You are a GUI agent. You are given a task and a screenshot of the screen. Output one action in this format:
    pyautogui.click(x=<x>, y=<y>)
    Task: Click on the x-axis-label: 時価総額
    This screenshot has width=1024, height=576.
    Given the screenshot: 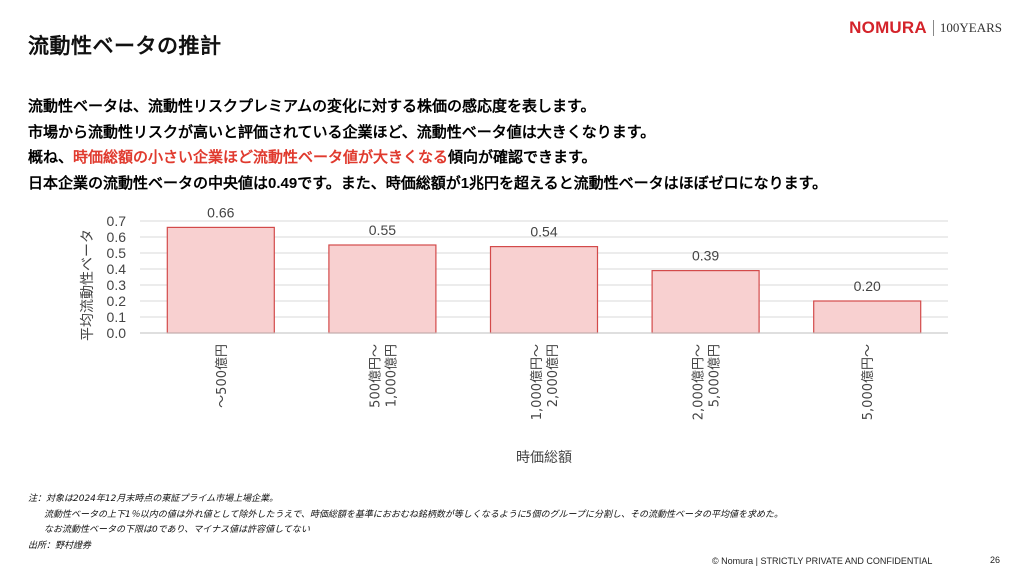 What is the action you would take?
    pyautogui.click(x=544, y=458)
    